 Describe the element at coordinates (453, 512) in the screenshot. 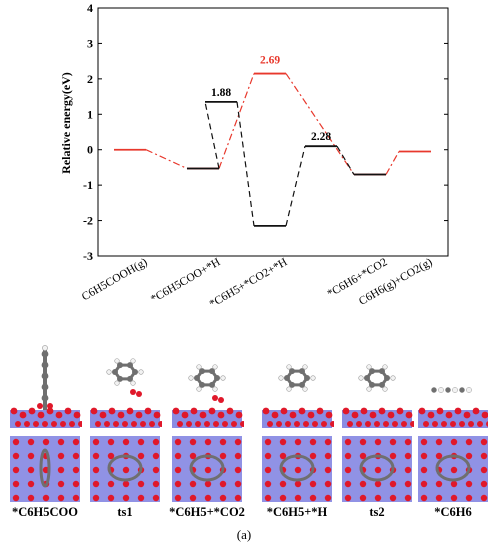

I see `structure-label: *C6H6` at that location.